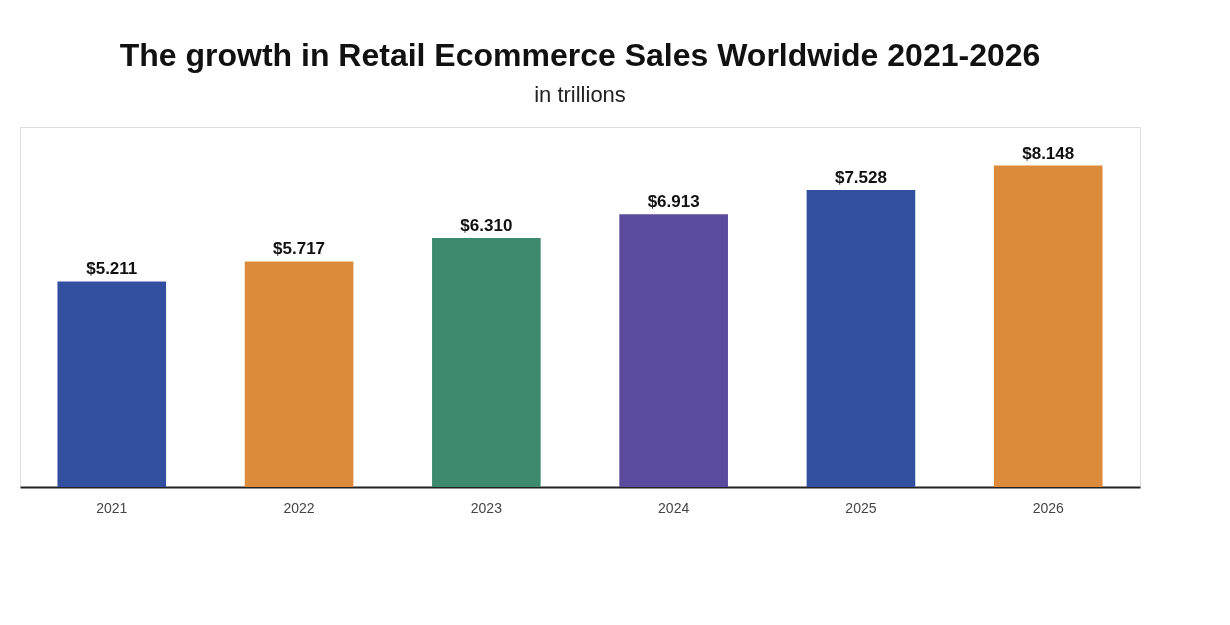 Image resolution: width=1230 pixels, height=625 pixels. What do you see at coordinates (112, 507) in the screenshot?
I see `x-tick-label: 2021` at bounding box center [112, 507].